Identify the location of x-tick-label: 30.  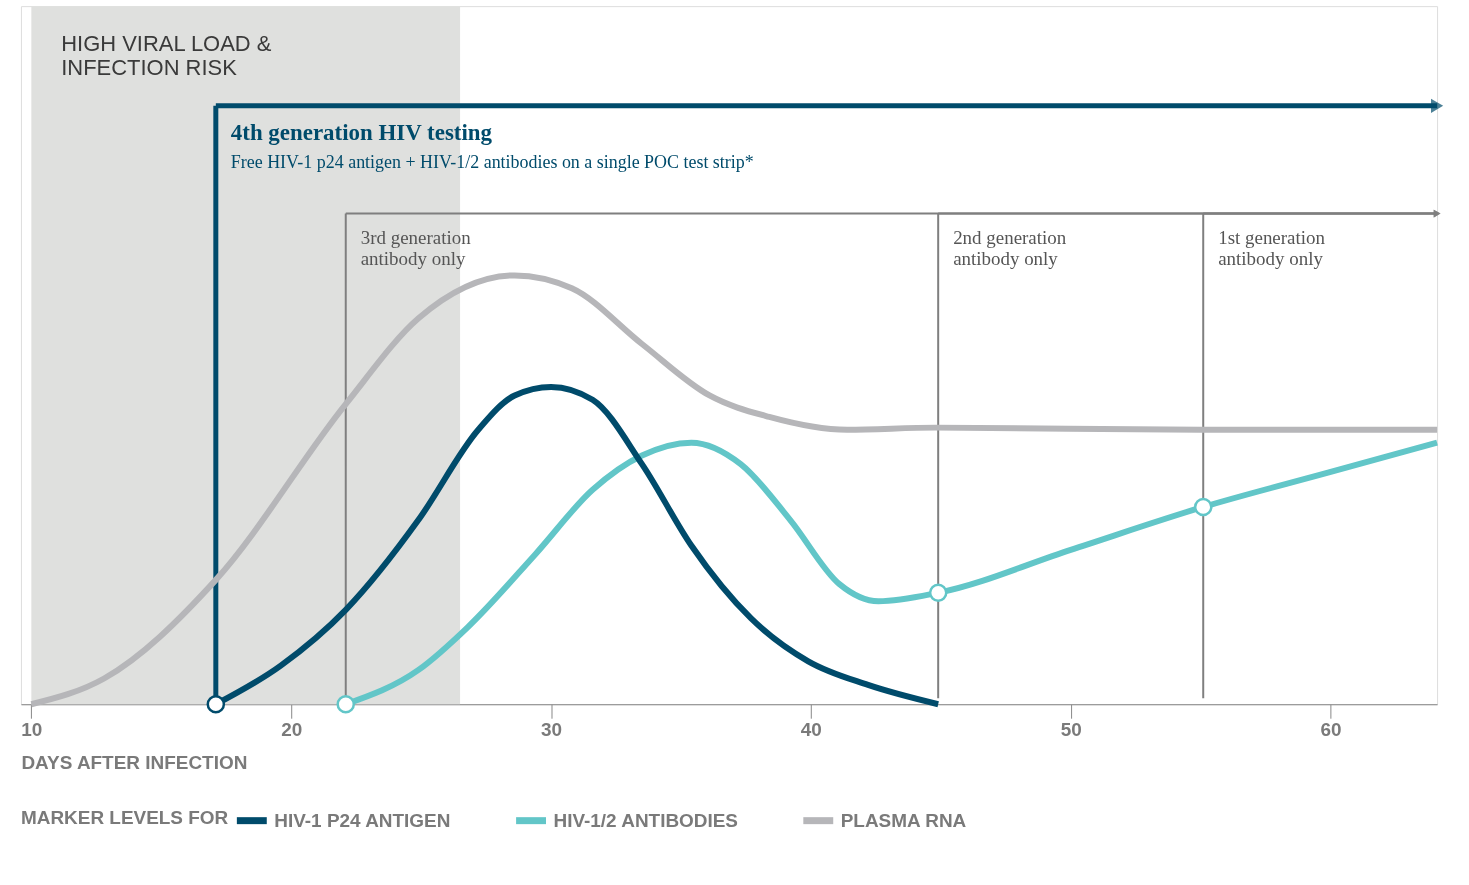
(551, 729).